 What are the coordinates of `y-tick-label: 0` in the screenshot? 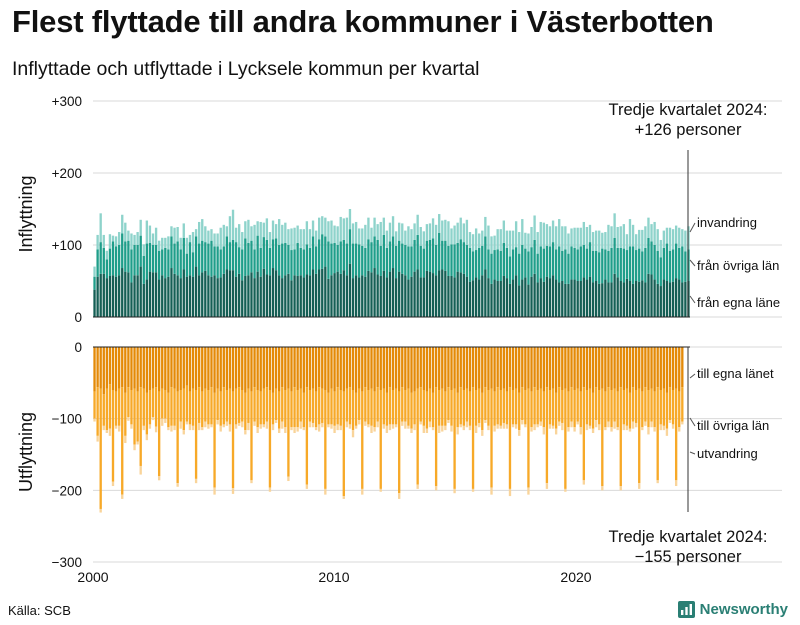 It's located at (78, 317).